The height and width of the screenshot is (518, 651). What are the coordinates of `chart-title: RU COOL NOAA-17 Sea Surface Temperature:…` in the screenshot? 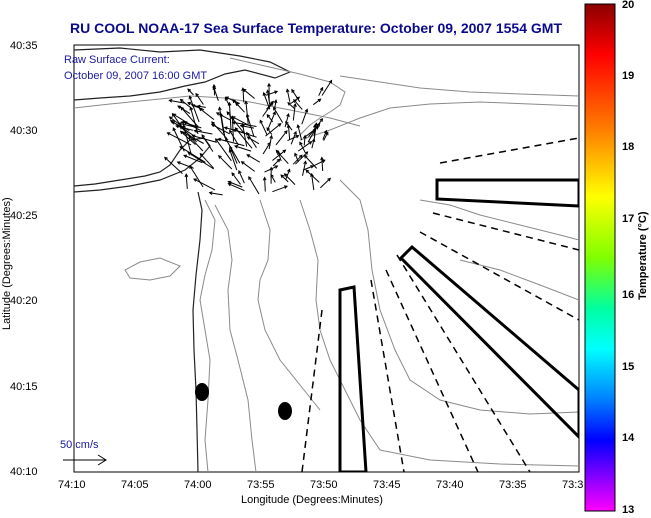 It's located at (316, 28).